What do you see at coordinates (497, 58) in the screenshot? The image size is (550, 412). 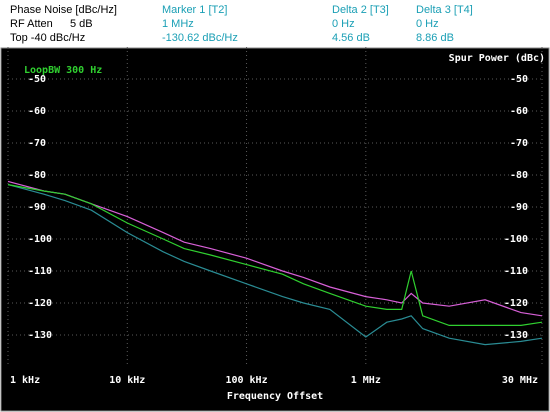 I see `y2-axis-label: Spur Power (dBc)` at bounding box center [497, 58].